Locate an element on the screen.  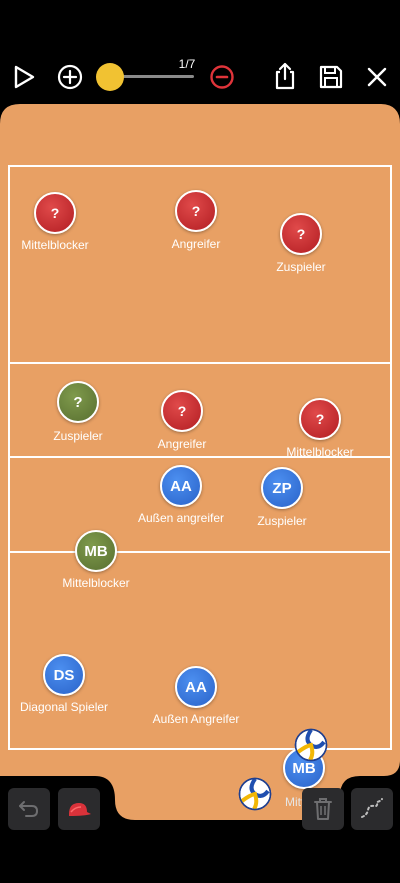
remove-frame-button is located at coordinates (222, 77).